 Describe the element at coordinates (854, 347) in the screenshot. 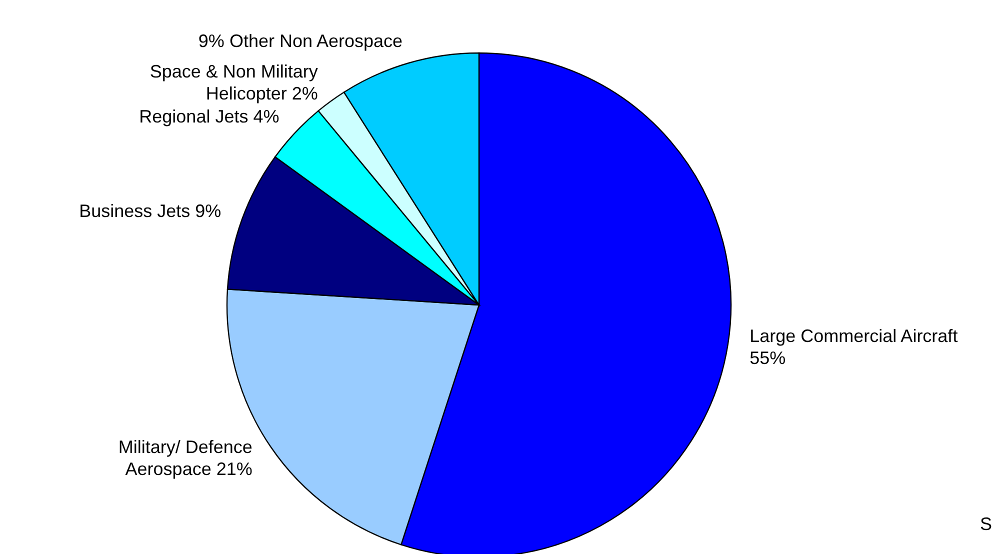

I see `slice-label: Large Commercial Aircraft 55%` at that location.